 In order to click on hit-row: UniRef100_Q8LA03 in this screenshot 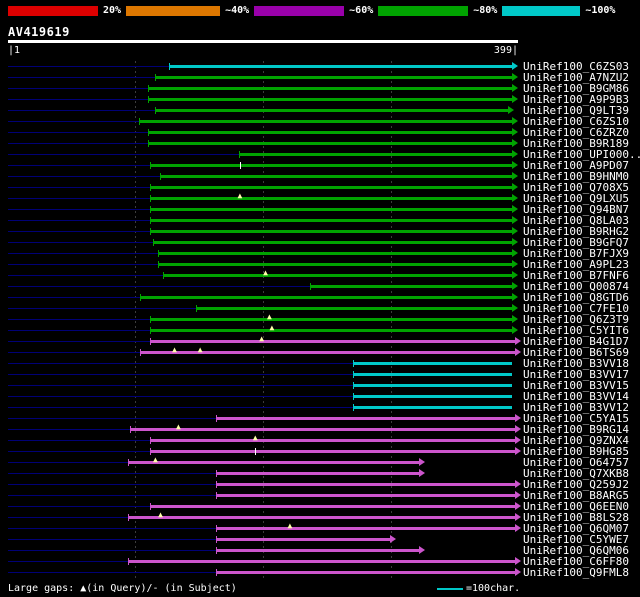, I will do `click(320, 220)`.